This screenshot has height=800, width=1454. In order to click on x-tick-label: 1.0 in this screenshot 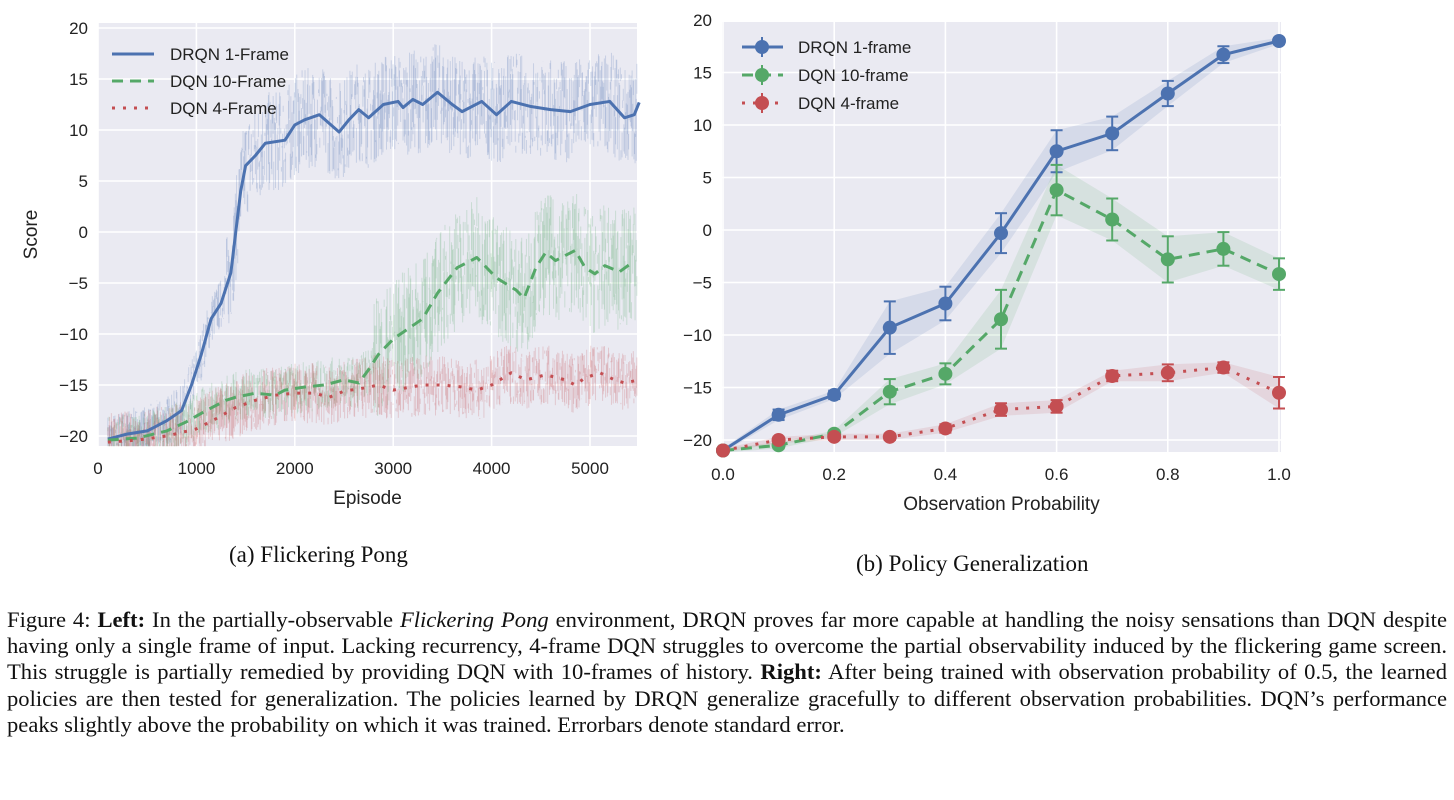, I will do `click(1279, 474)`.